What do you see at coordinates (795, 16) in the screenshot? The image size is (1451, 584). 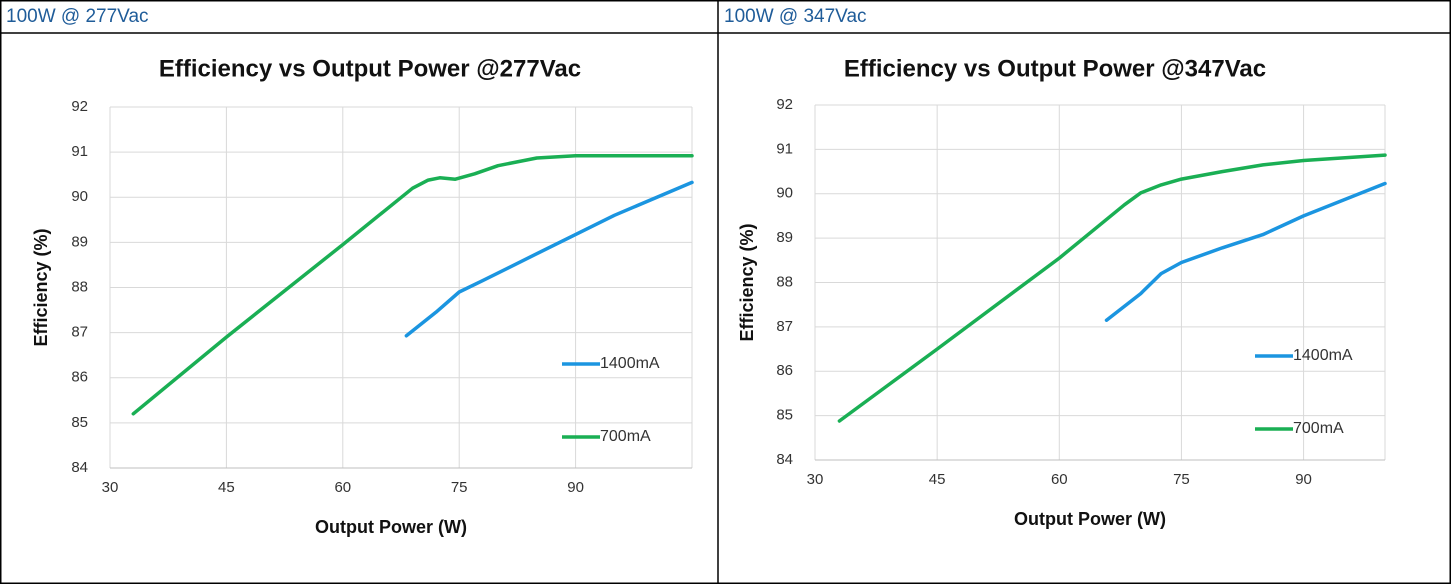 I see `cell-header: 100W @ 347Vac` at bounding box center [795, 16].